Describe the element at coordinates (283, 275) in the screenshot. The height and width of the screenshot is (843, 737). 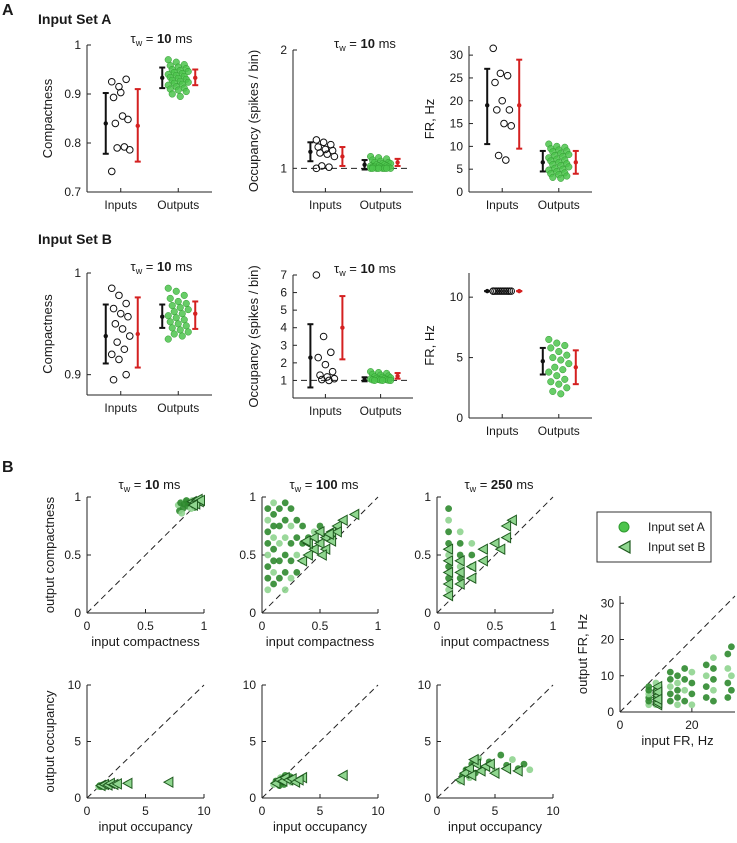
I see `y-tick-label: 7` at that location.